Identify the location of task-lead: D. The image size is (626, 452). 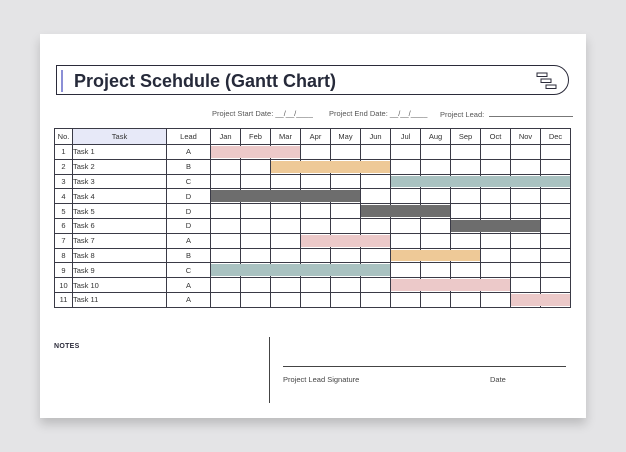
(188, 211).